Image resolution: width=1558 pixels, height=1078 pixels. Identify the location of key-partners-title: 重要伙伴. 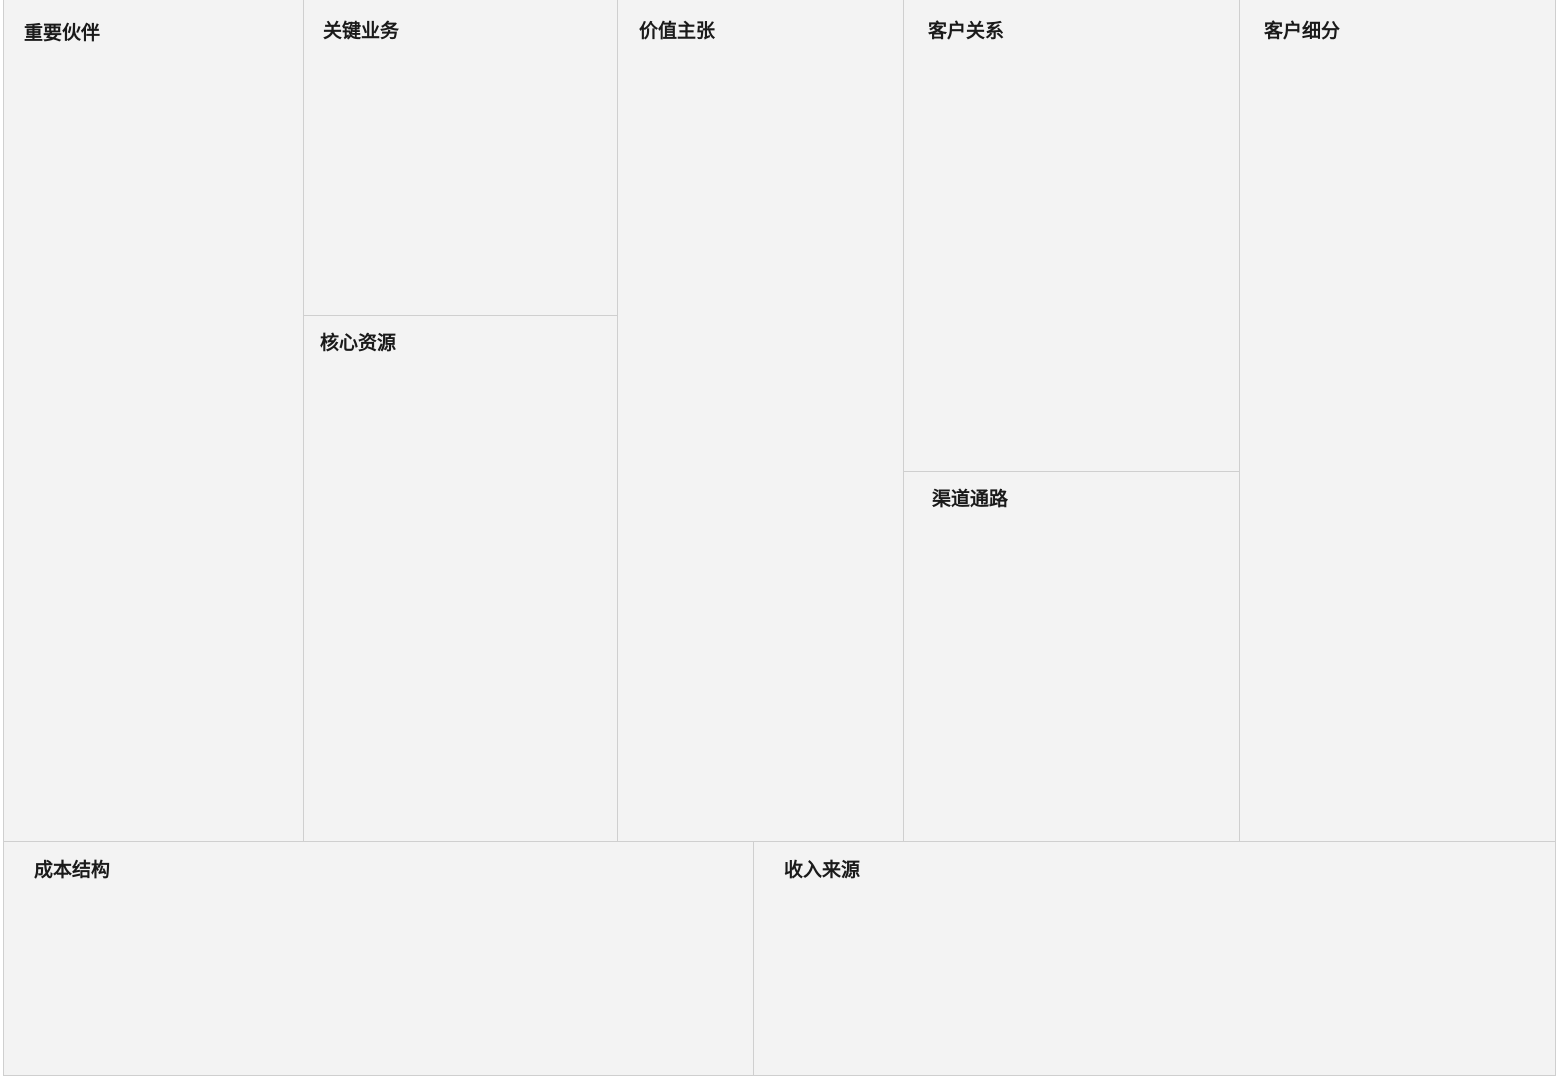
(62, 33).